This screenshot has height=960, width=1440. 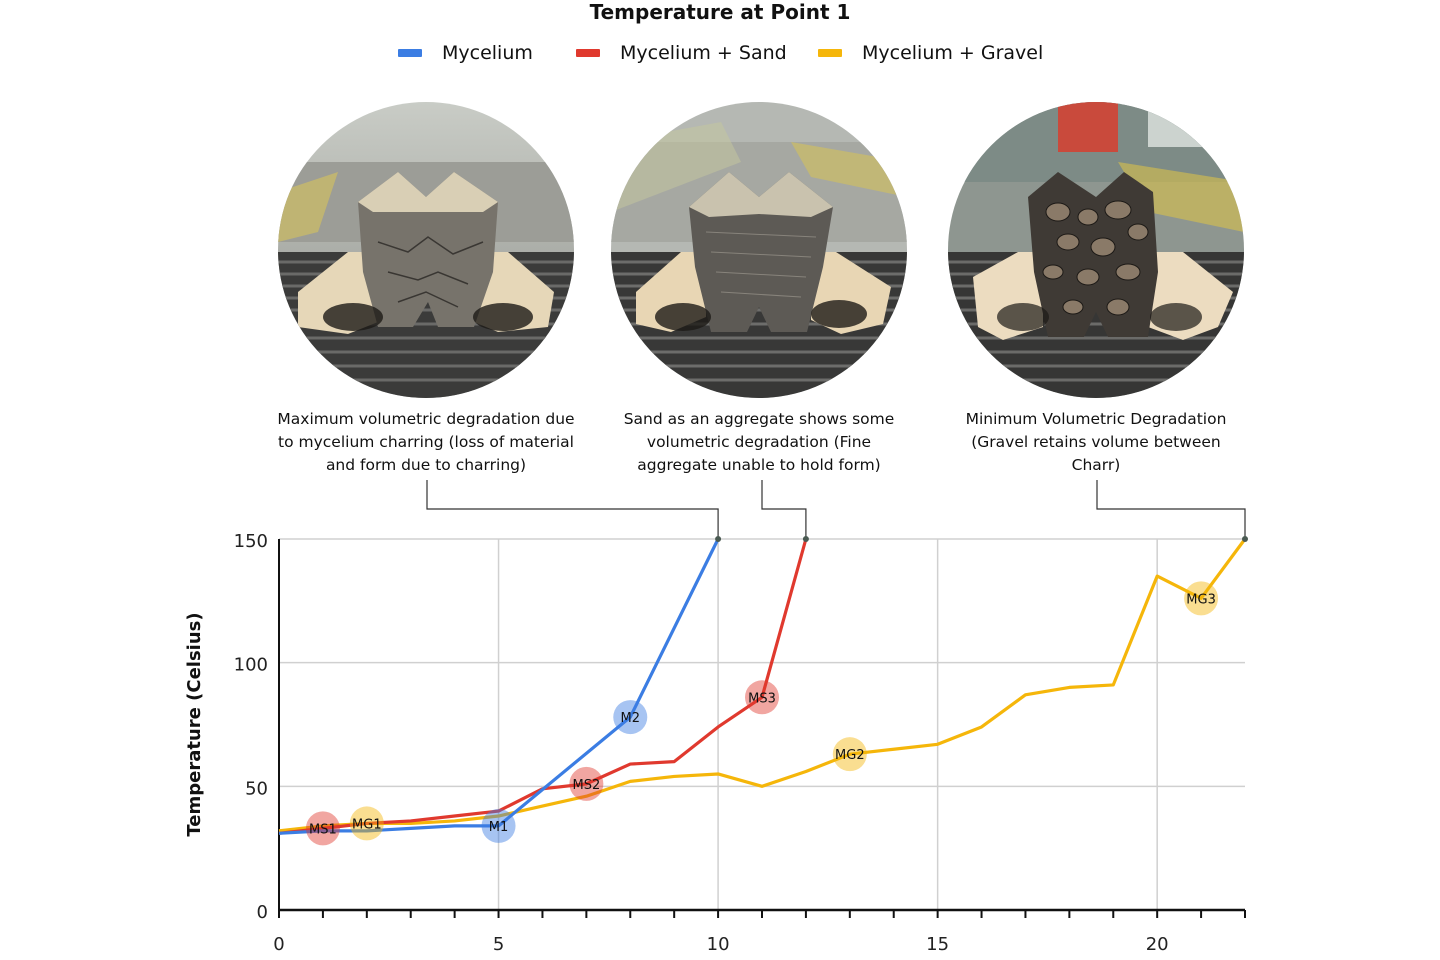 What do you see at coordinates (262, 912) in the screenshot?
I see `y-tick-label: 0` at bounding box center [262, 912].